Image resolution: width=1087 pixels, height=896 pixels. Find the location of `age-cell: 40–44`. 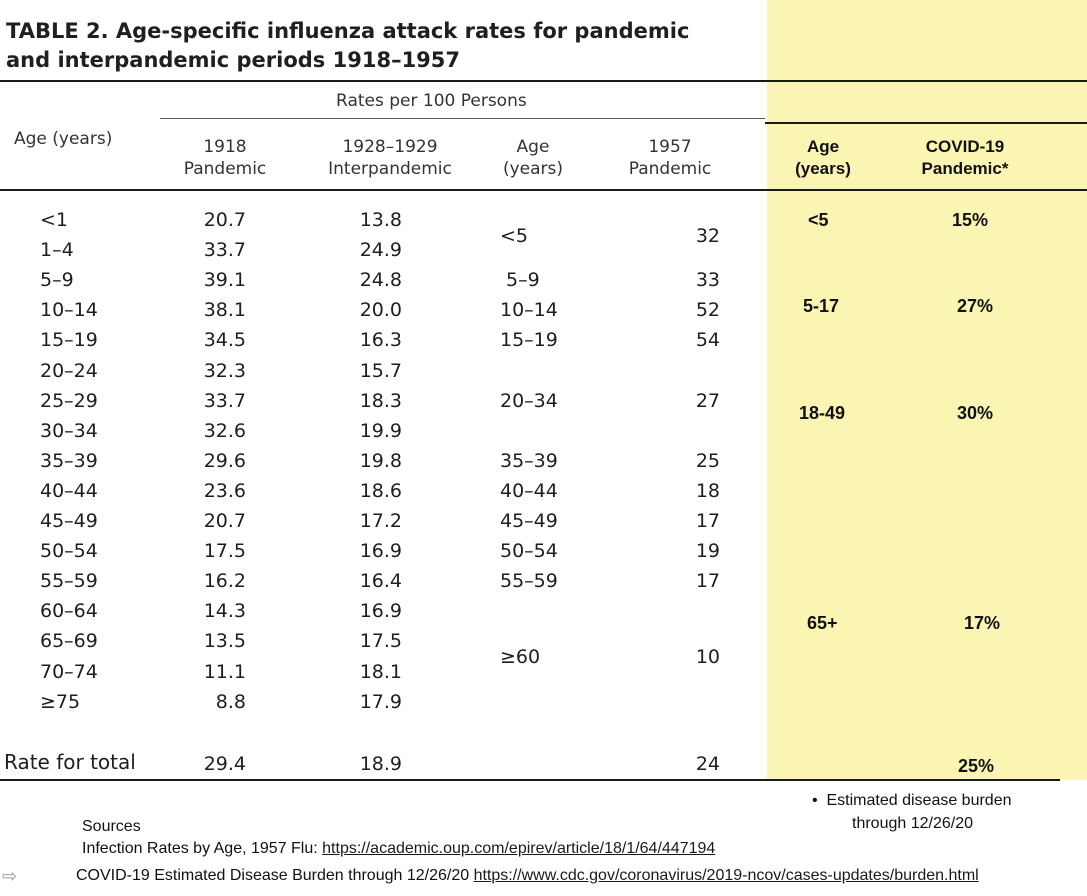

age-cell: 40–44 is located at coordinates (69, 491).